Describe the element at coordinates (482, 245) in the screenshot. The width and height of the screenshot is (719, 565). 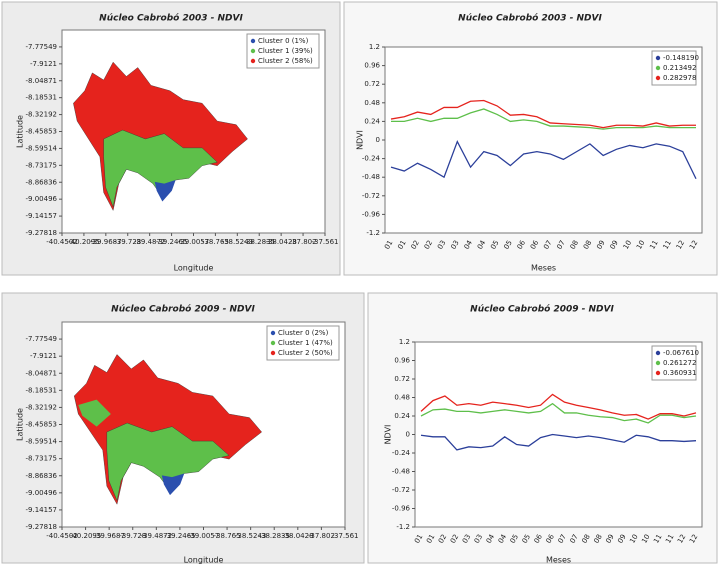
I see `x-tick-label: 04` at that location.